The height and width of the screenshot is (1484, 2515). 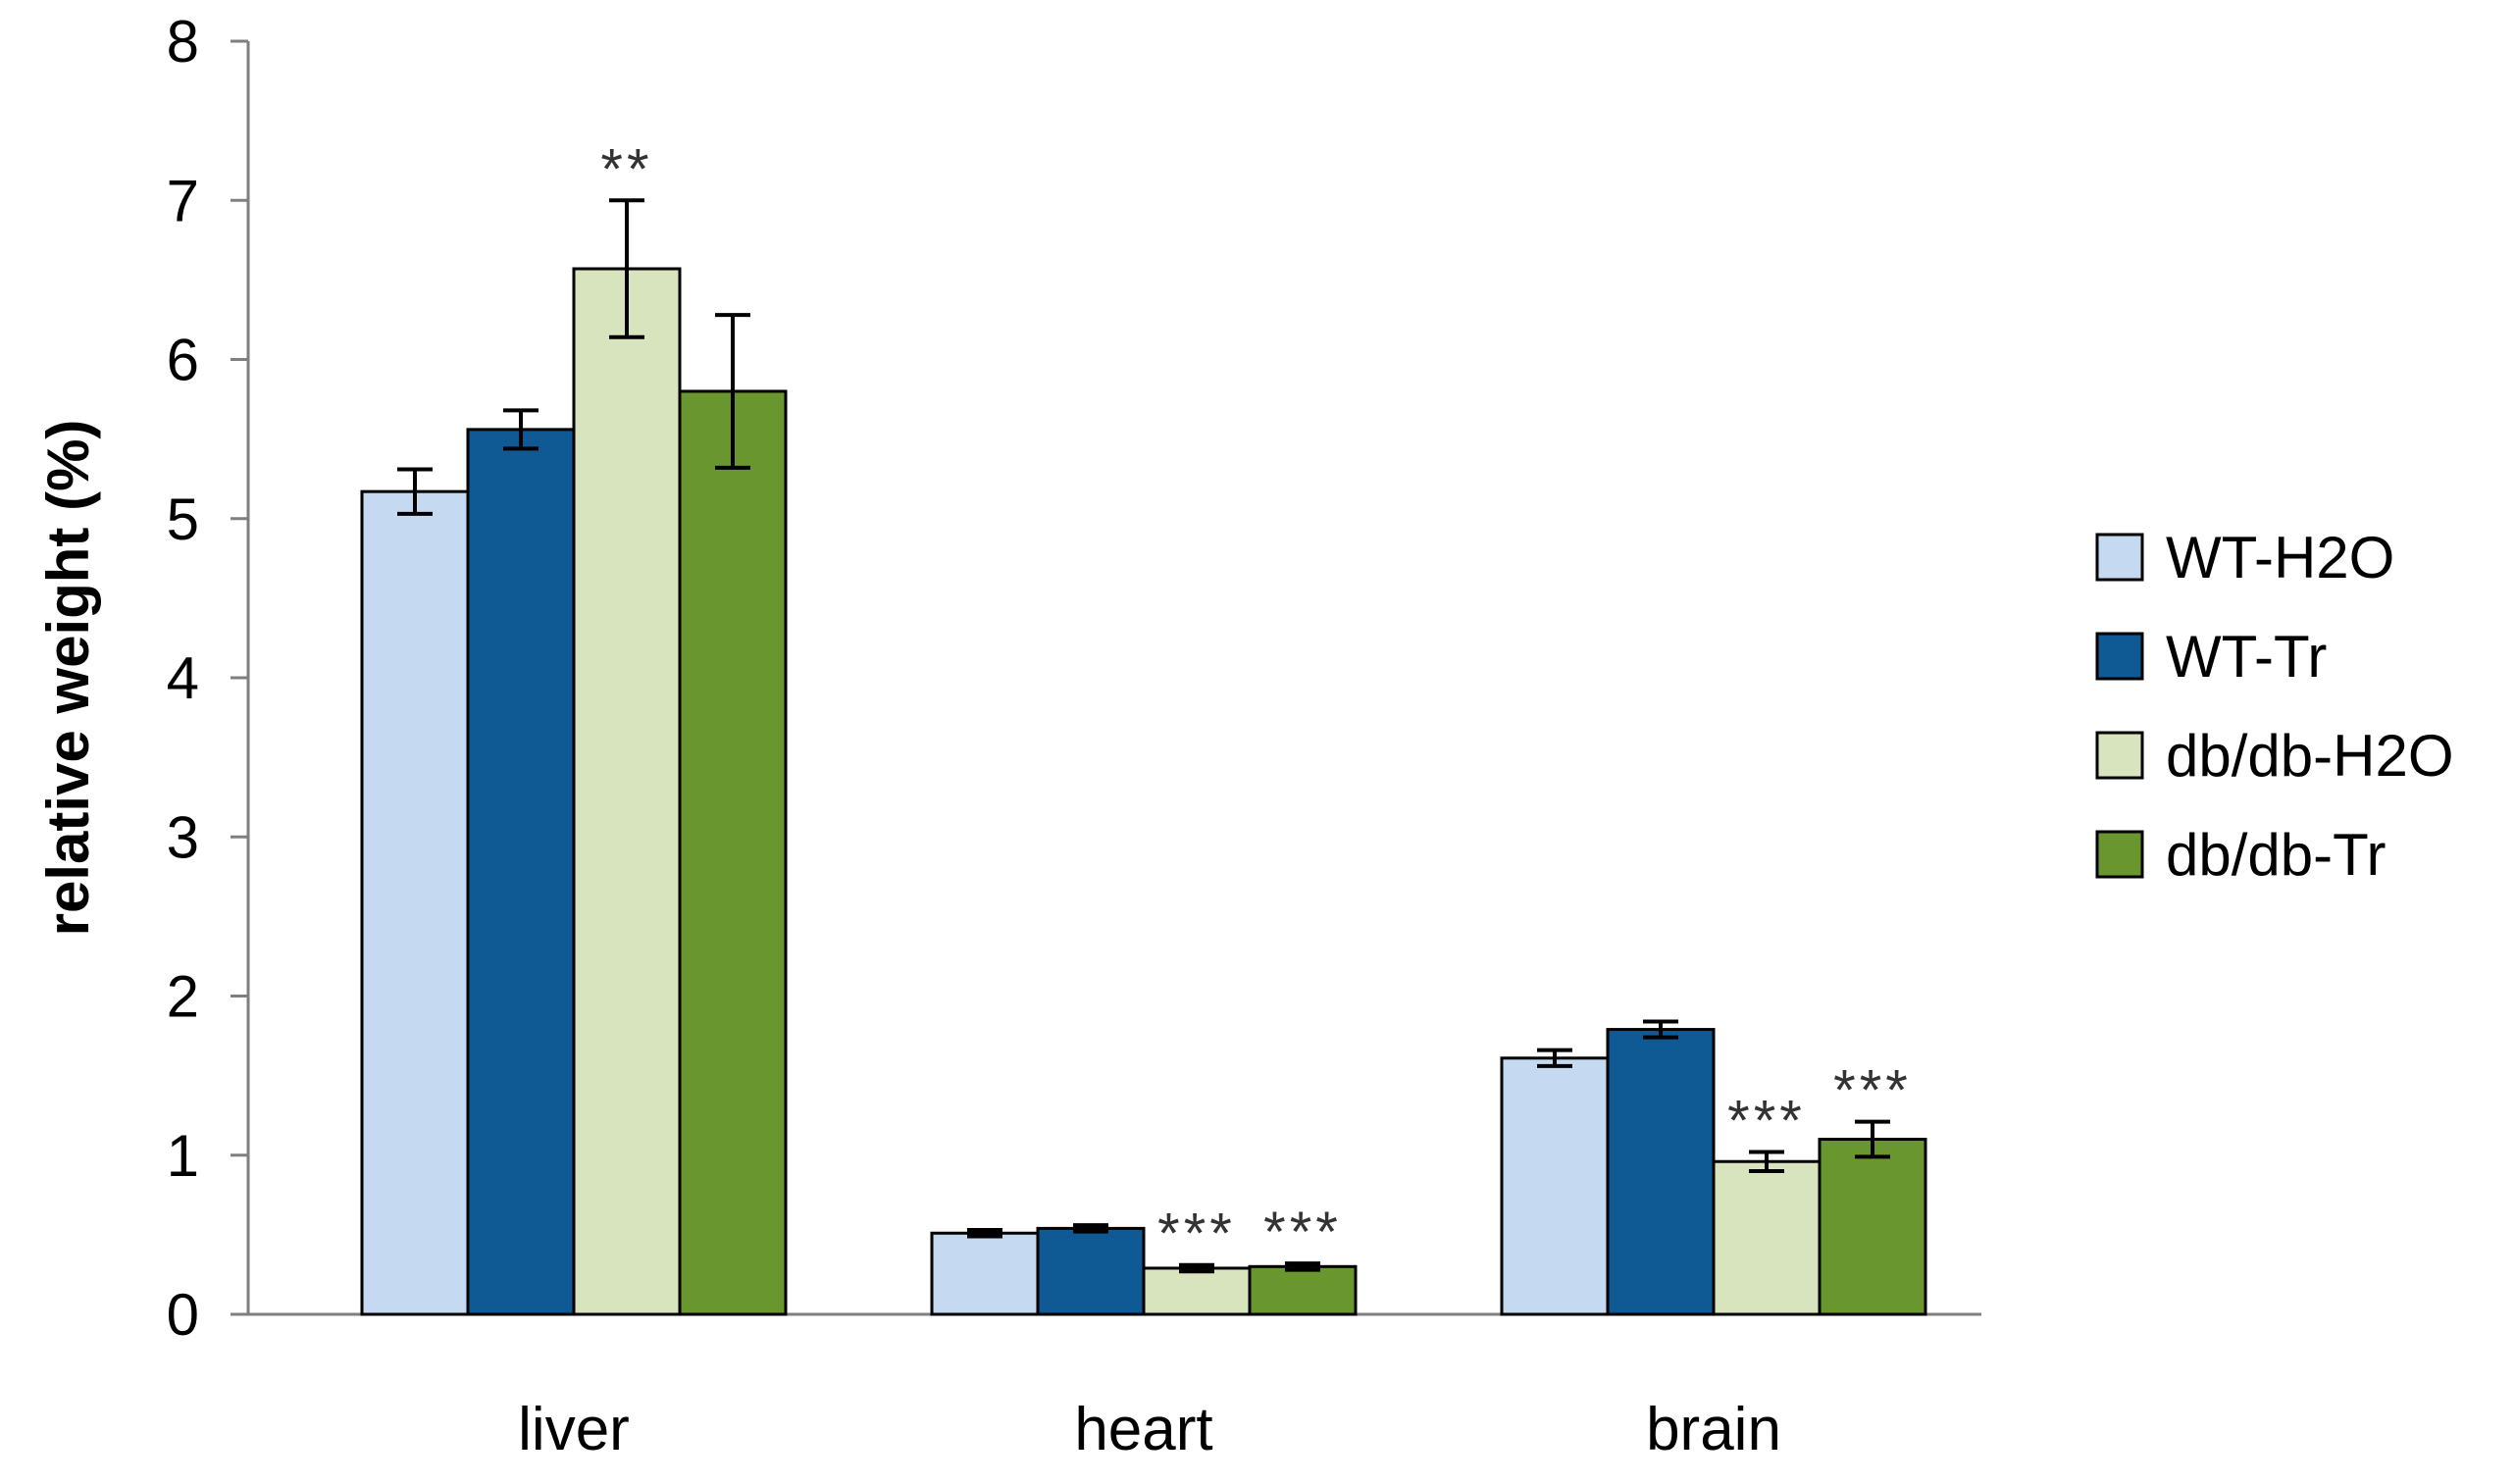 What do you see at coordinates (1143, 1429) in the screenshot?
I see `x-category-label: heart` at bounding box center [1143, 1429].